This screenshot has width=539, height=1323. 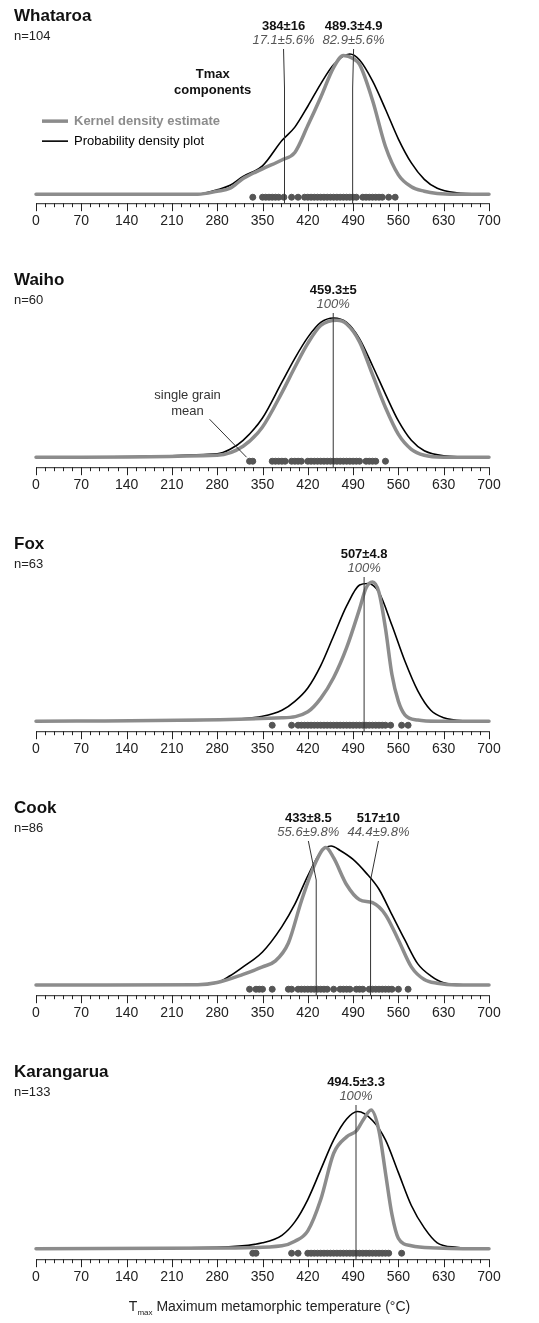 I want to click on chart-title: Cook, so click(x=35, y=808).